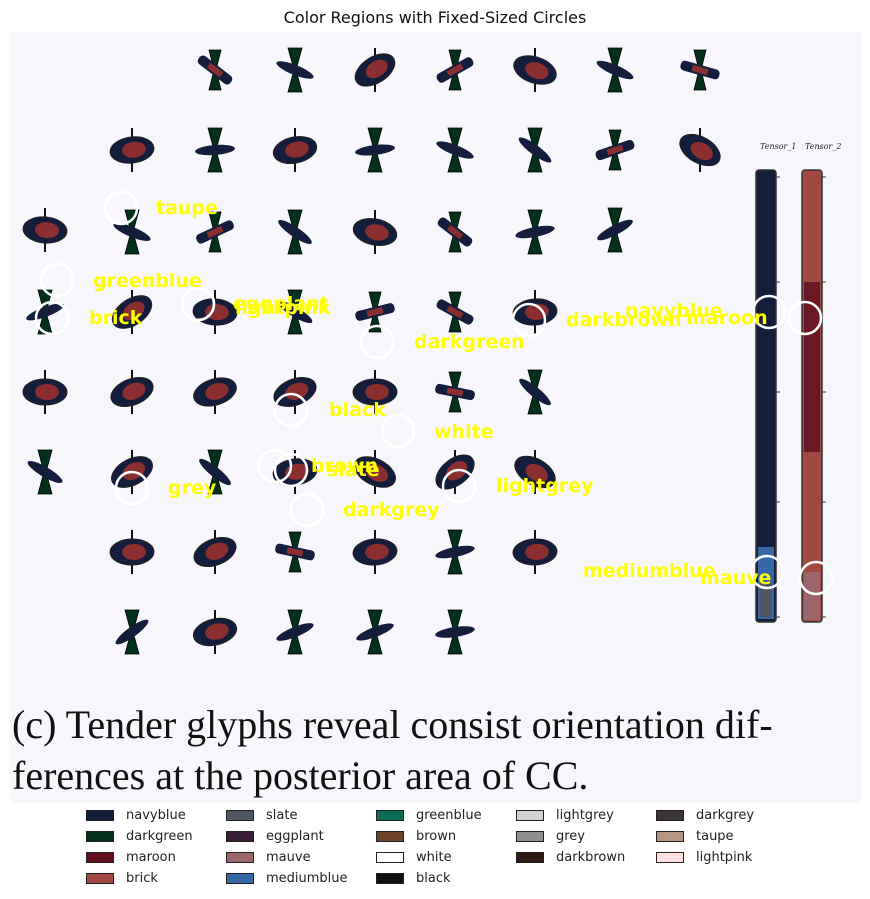 The width and height of the screenshot is (870, 899). What do you see at coordinates (812, 596) in the screenshot?
I see `colorbar-tensor2-low` at bounding box center [812, 596].